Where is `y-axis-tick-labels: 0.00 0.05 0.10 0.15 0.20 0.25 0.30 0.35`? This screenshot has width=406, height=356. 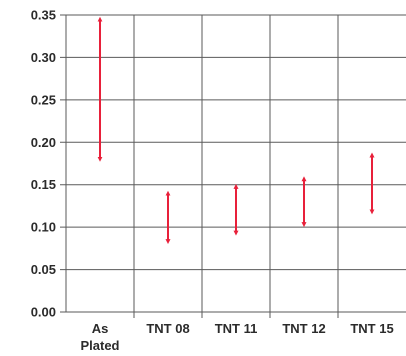 y-axis-tick-labels: 0.00 0.05 0.10 0.15 0.20 0.25 0.30 0.35 is located at coordinates (43, 164).